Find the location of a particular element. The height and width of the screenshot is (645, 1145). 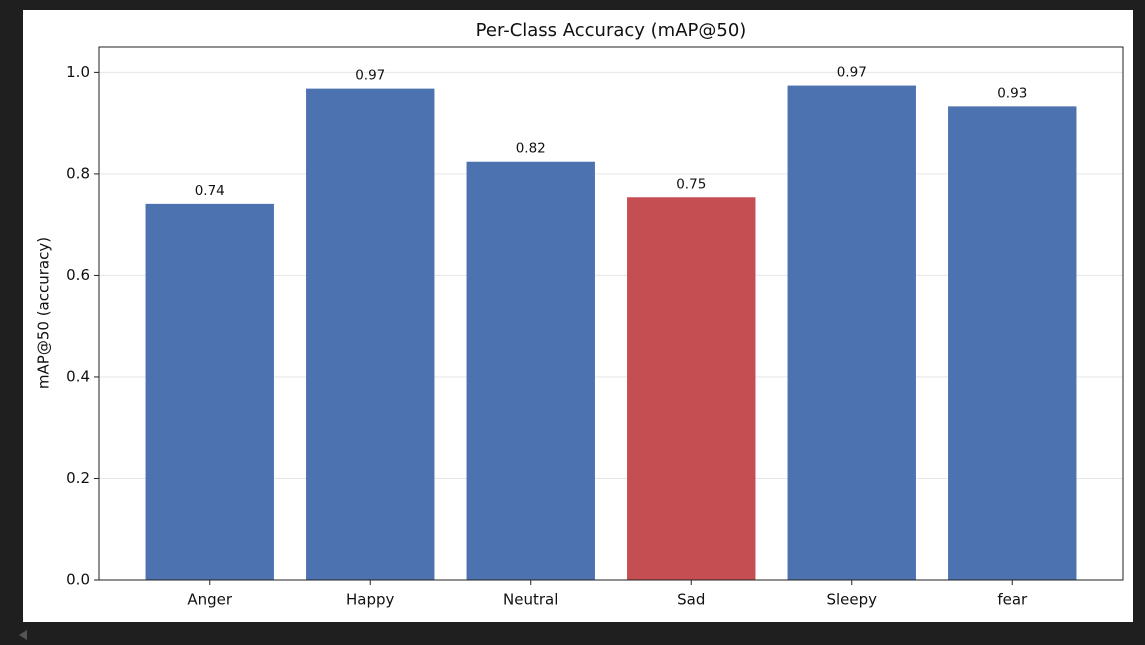

x-tick-label: Happy is located at coordinates (370, 600).